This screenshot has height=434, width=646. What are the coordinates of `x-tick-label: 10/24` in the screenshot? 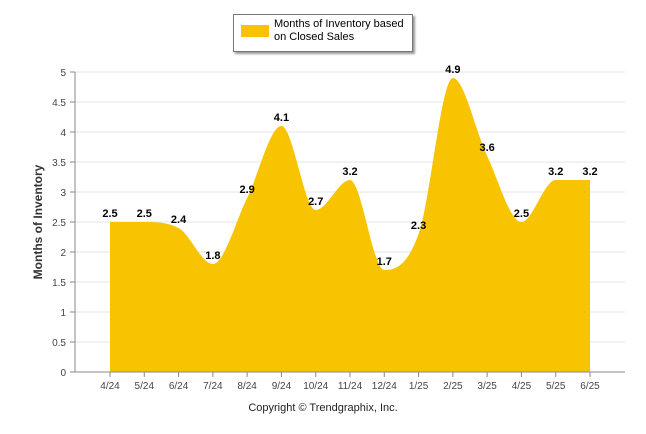 It's located at (315, 386).